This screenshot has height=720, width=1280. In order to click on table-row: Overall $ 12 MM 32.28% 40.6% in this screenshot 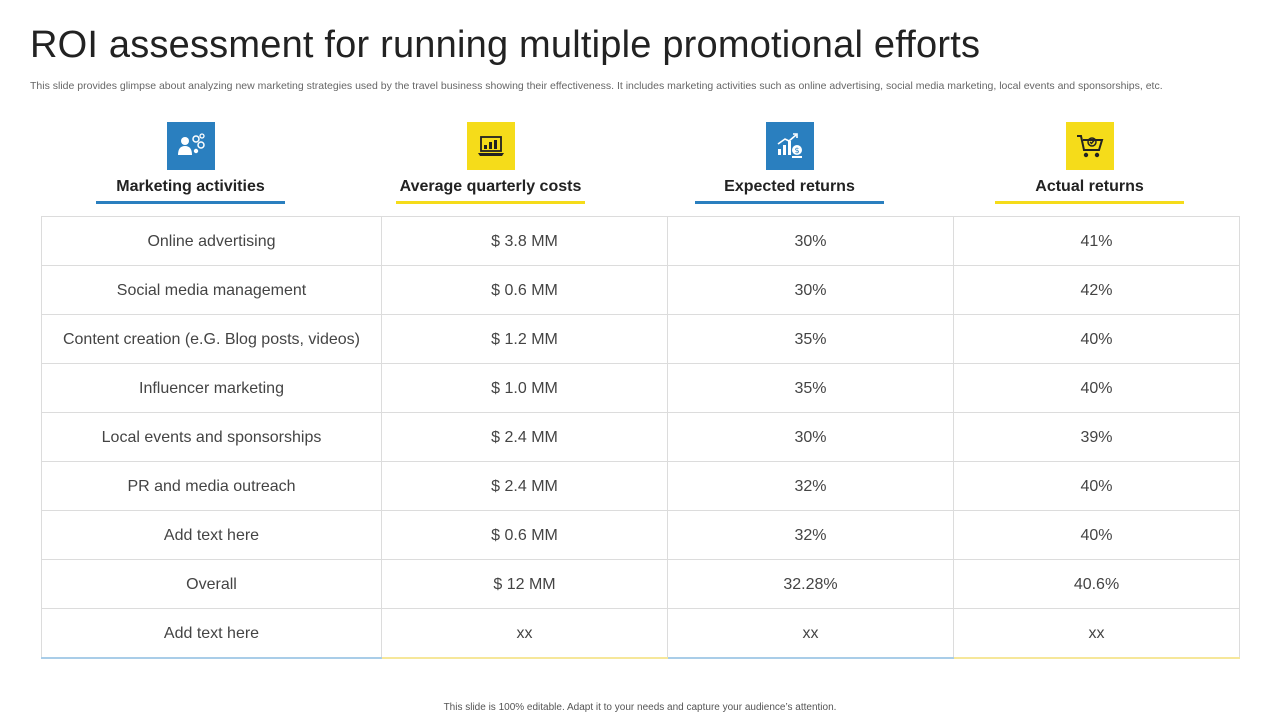, I will do `click(640, 584)`.